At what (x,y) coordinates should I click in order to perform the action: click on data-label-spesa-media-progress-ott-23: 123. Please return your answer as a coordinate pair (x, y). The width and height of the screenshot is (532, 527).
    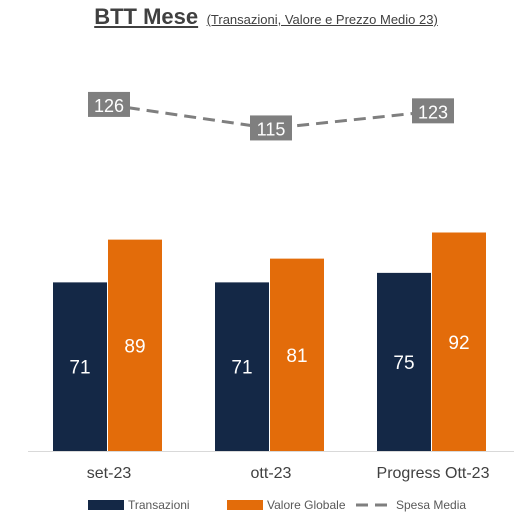
    Looking at the image, I should click on (433, 112).